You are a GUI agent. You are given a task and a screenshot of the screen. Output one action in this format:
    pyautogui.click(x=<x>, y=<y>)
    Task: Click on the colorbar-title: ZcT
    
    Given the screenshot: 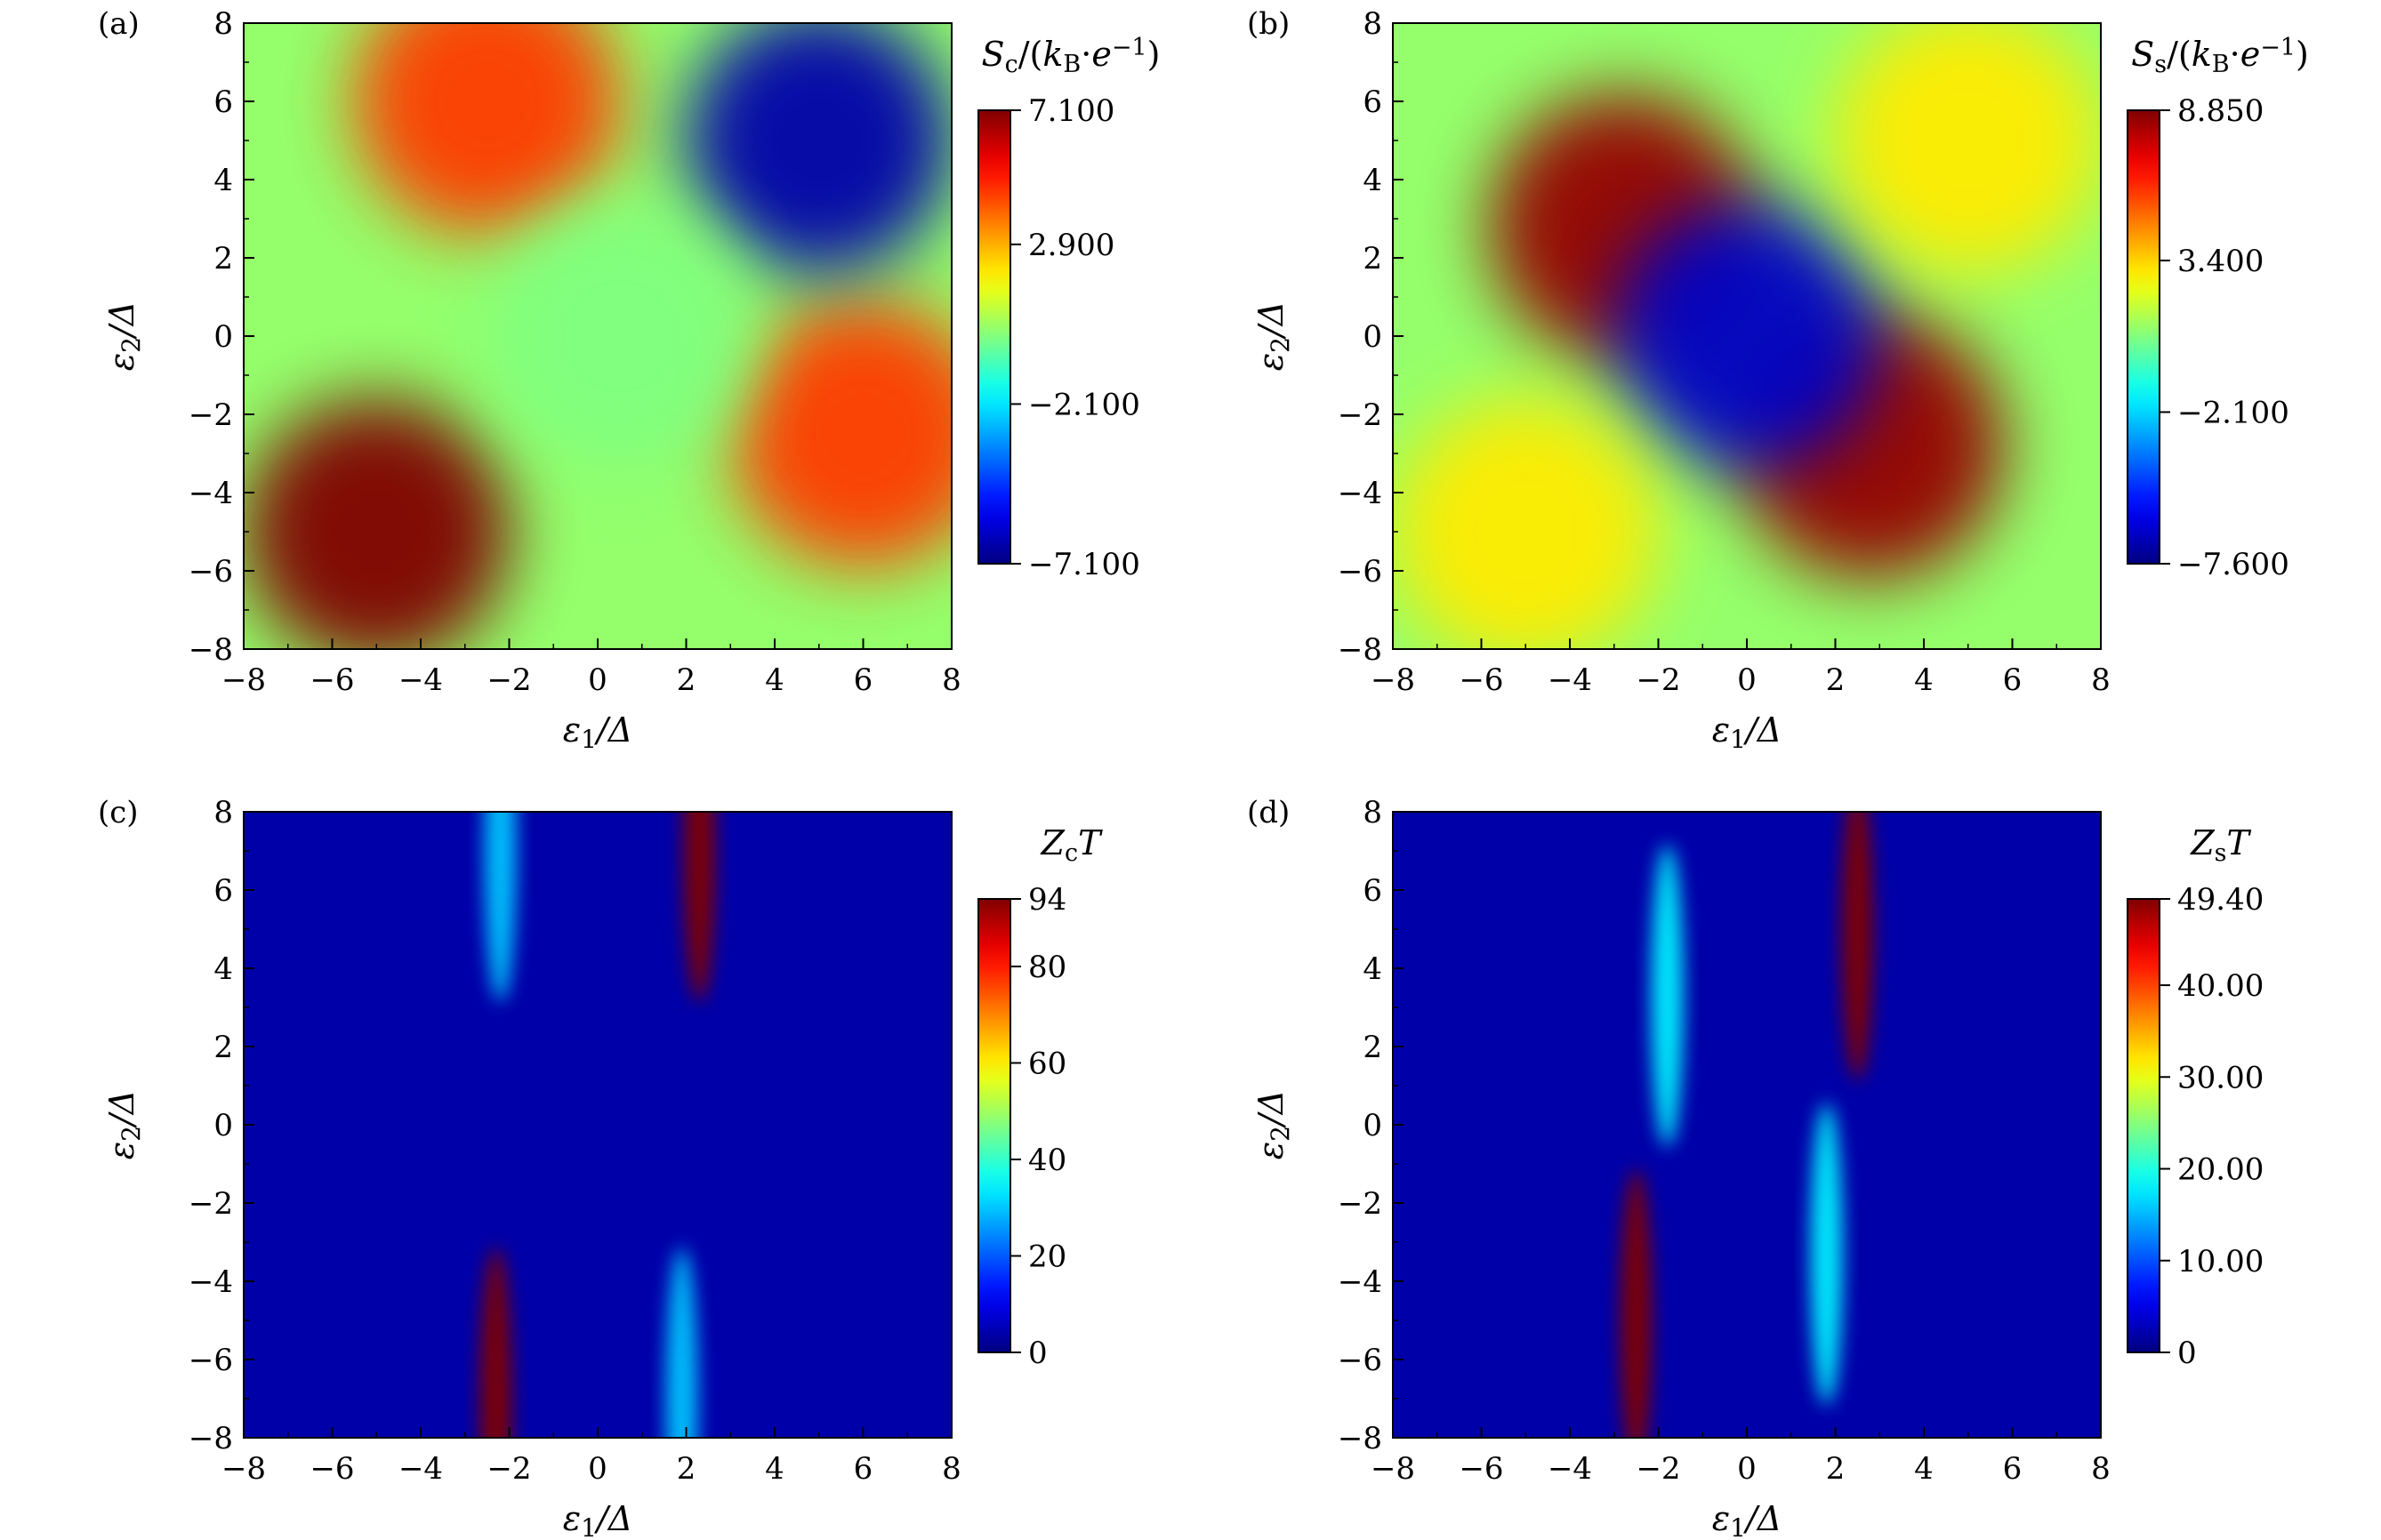 What is the action you would take?
    pyautogui.click(x=1072, y=845)
    